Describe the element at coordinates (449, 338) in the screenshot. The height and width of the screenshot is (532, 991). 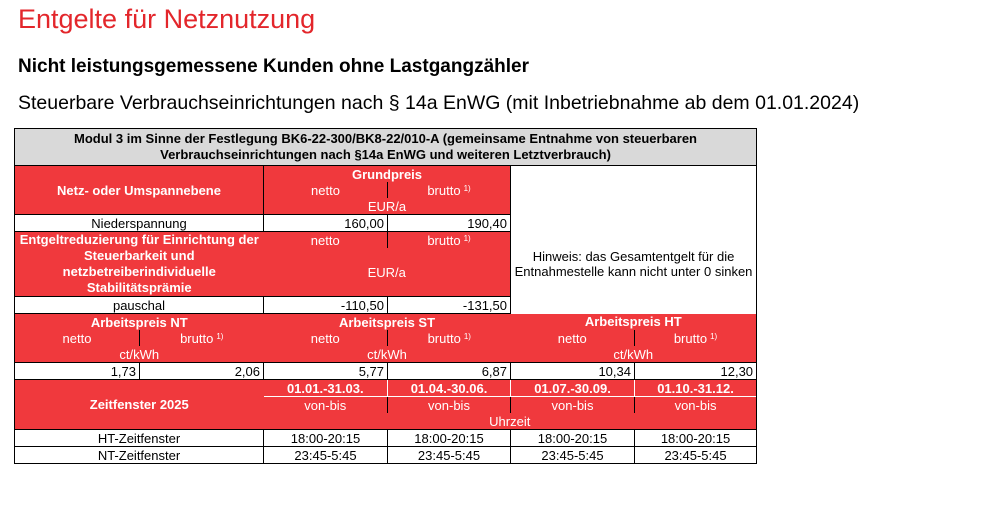
I see `st-brutto-label: brutto 1)` at that location.